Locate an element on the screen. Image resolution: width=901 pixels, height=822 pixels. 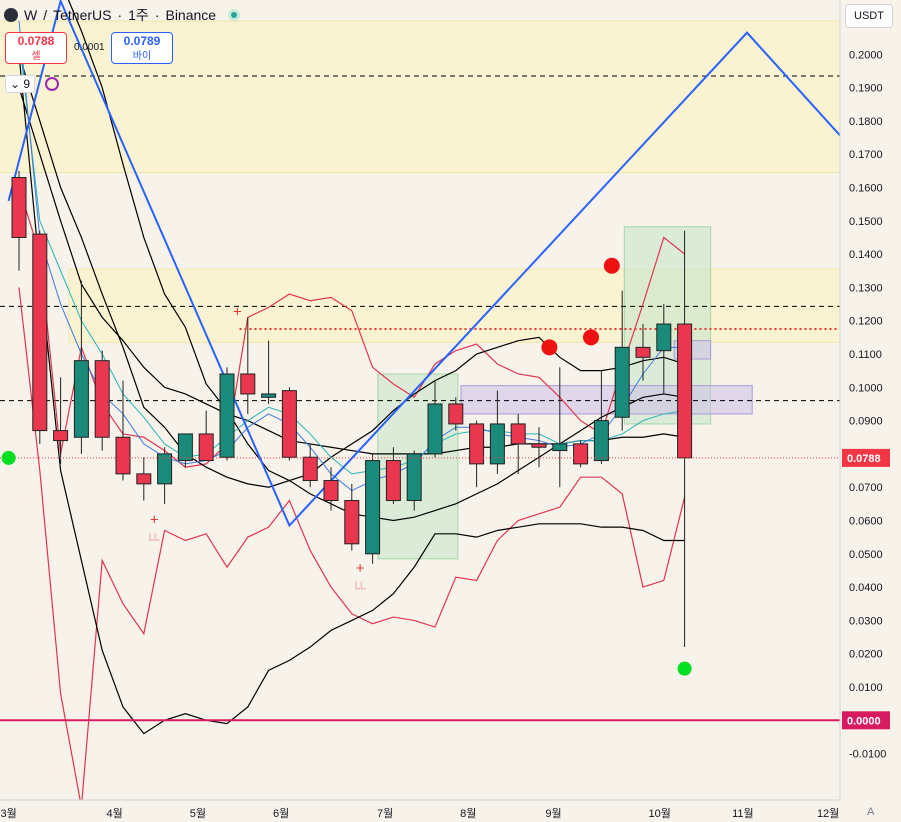
zone-purple is located at coordinates (606, 400).